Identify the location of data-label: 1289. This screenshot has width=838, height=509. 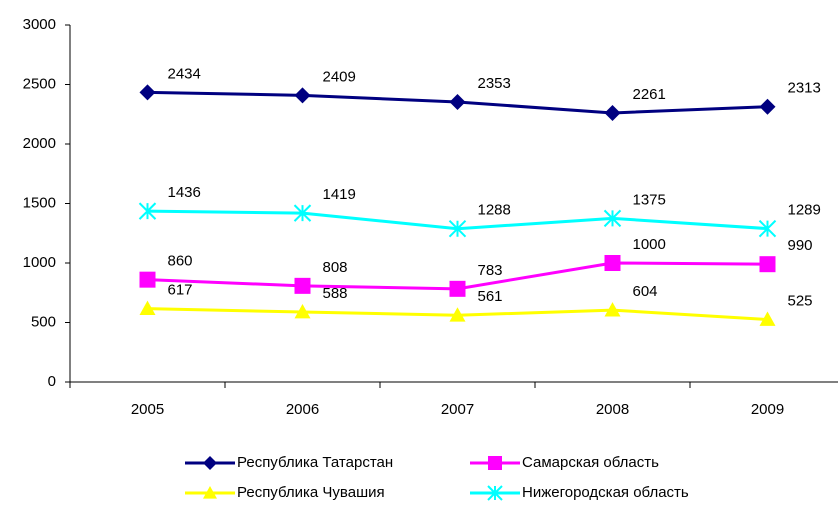
(804, 210).